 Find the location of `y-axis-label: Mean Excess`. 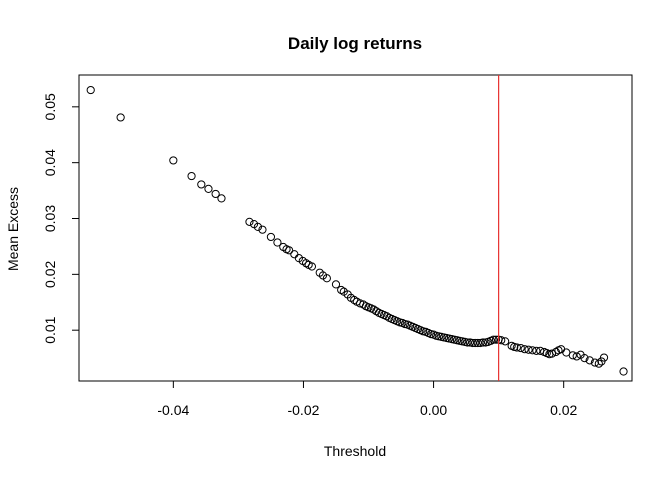

y-axis-label: Mean Excess is located at coordinates (13, 229).